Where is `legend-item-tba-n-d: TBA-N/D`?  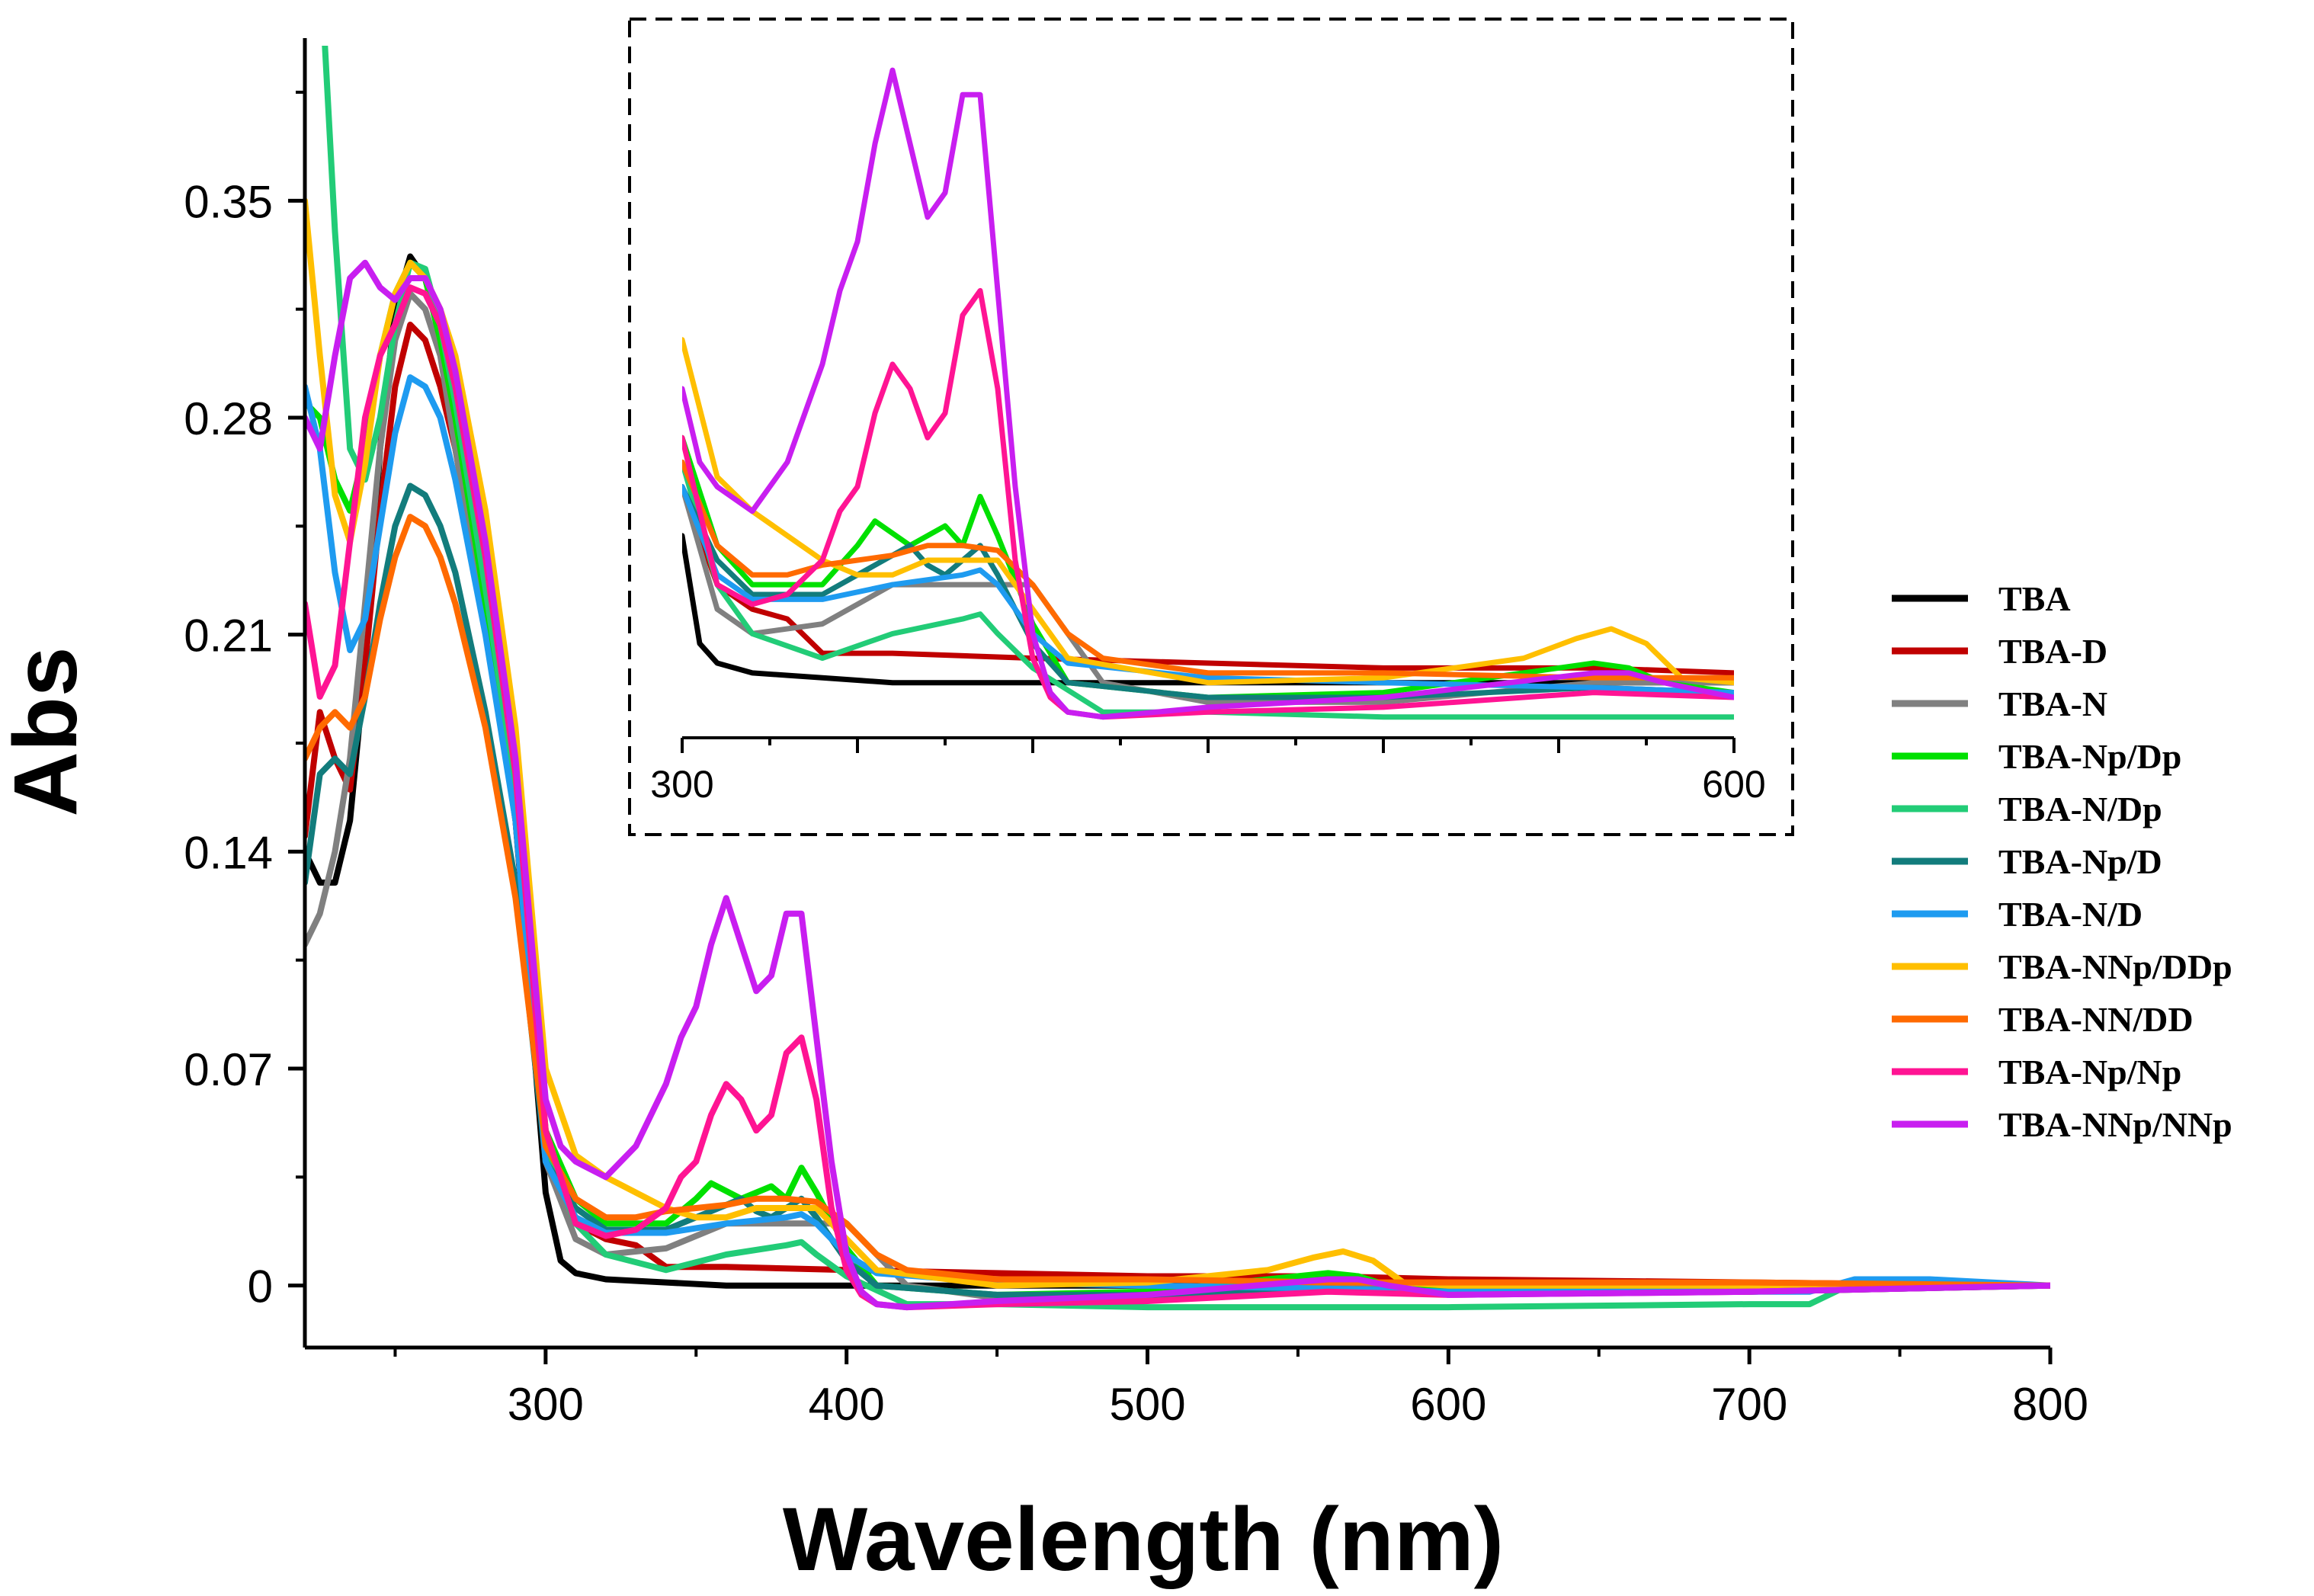 legend-item-tba-n-d: TBA-N/D is located at coordinates (2017, 914).